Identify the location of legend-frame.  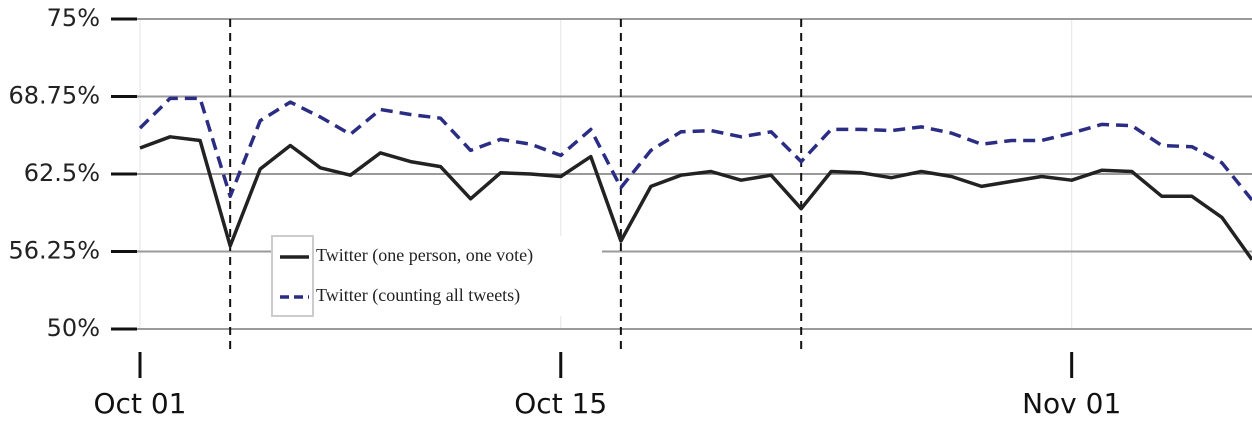
(292, 276).